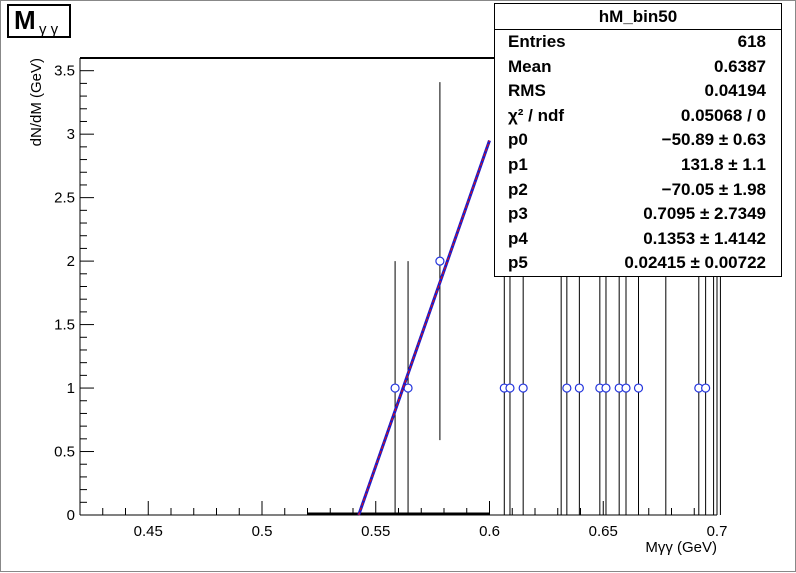  I want to click on y-tick-label: 0.5, so click(64, 452).